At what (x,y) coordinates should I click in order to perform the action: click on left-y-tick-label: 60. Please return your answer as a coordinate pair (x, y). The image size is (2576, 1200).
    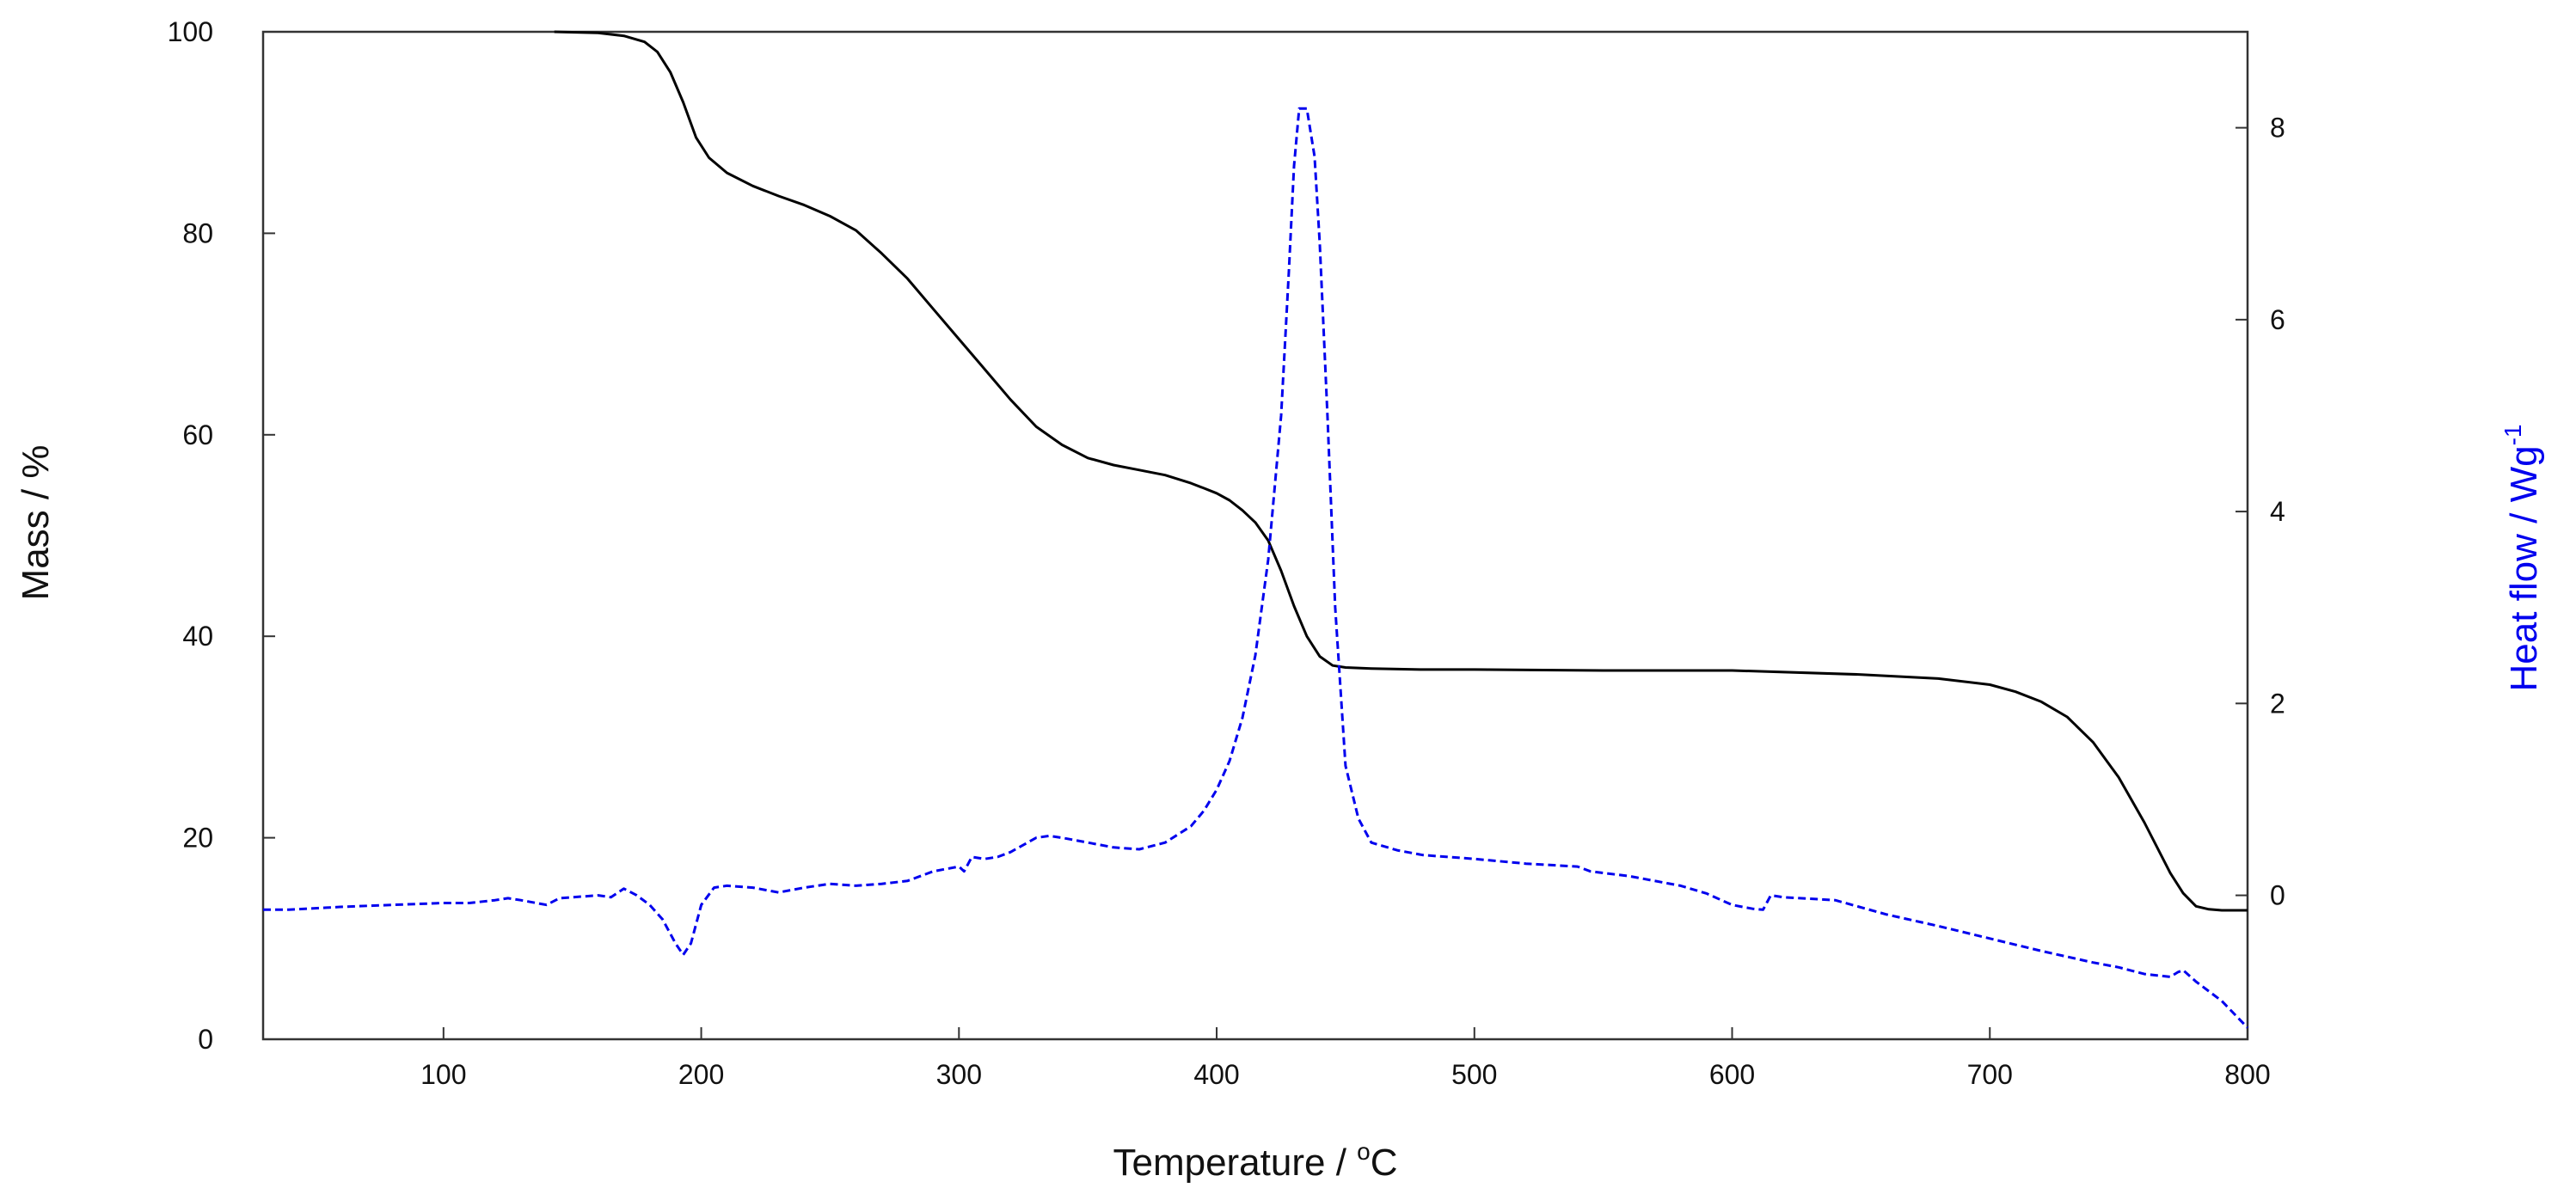
    Looking at the image, I should click on (197, 434).